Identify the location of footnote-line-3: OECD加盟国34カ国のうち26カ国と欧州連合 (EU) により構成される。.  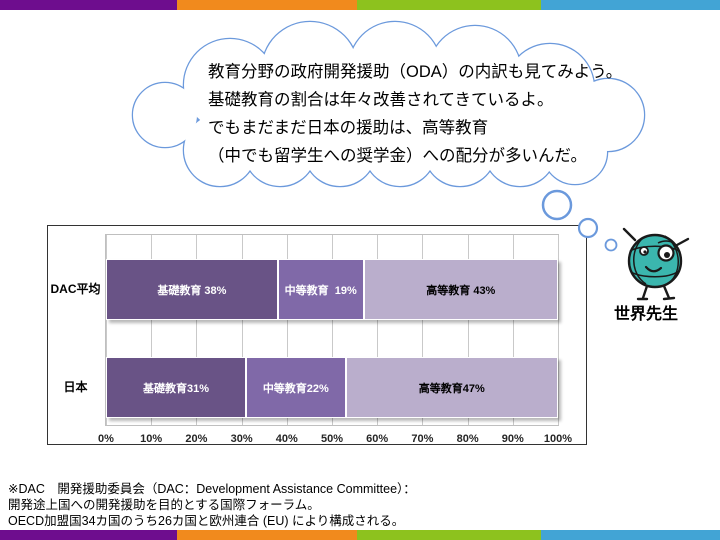
(206, 521).